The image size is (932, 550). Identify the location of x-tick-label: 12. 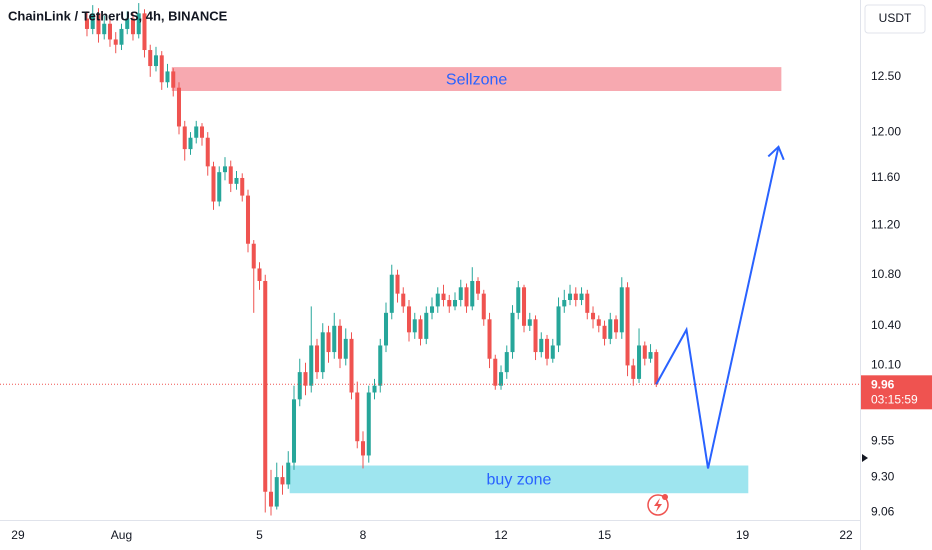
(501, 535).